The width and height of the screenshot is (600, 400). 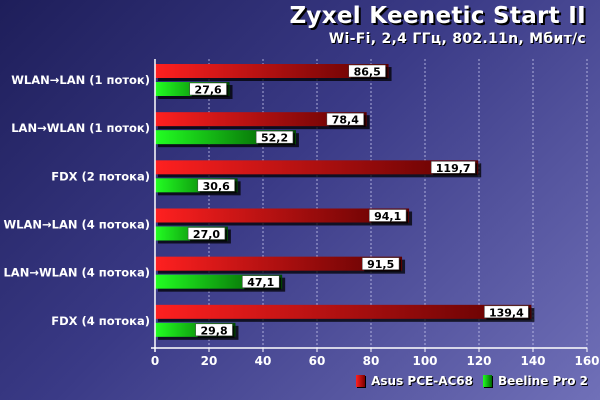 I want to click on x-tick-label: 20, so click(x=209, y=361).